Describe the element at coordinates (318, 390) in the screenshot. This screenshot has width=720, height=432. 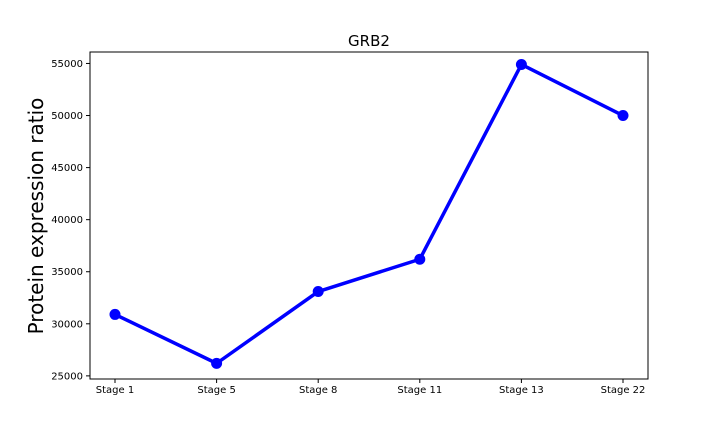
I see `x-tick-label: Stage 8` at that location.